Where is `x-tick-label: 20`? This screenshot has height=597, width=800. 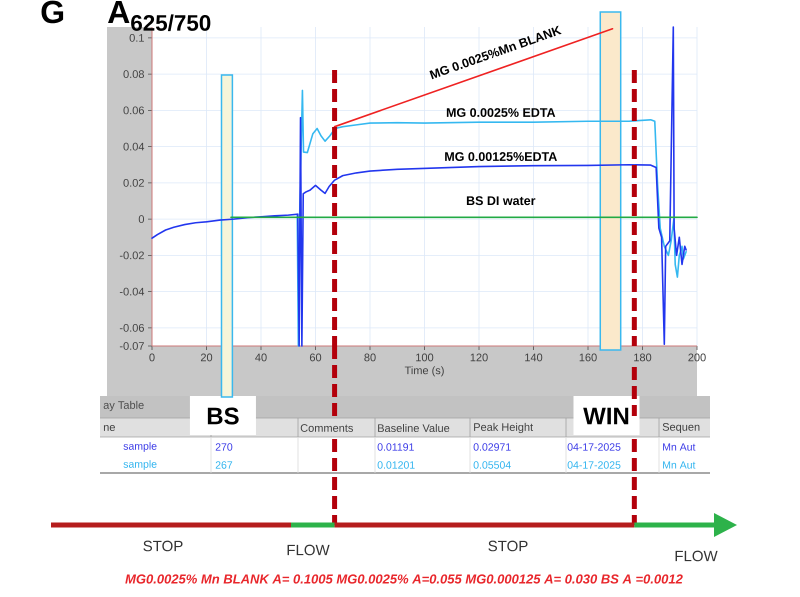
x-tick-label: 20 is located at coordinates (206, 358).